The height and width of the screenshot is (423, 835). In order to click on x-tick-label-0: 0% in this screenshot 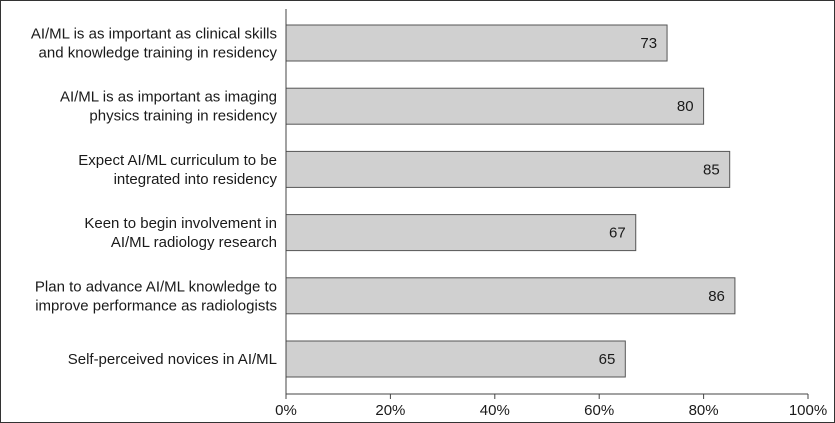, I will do `click(286, 410)`.